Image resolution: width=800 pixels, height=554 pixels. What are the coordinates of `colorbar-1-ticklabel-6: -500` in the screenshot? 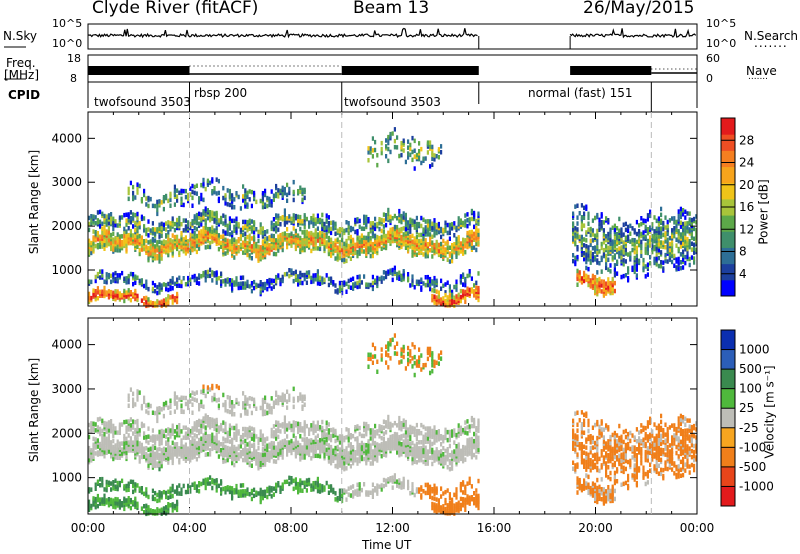 It's located at (752, 467).